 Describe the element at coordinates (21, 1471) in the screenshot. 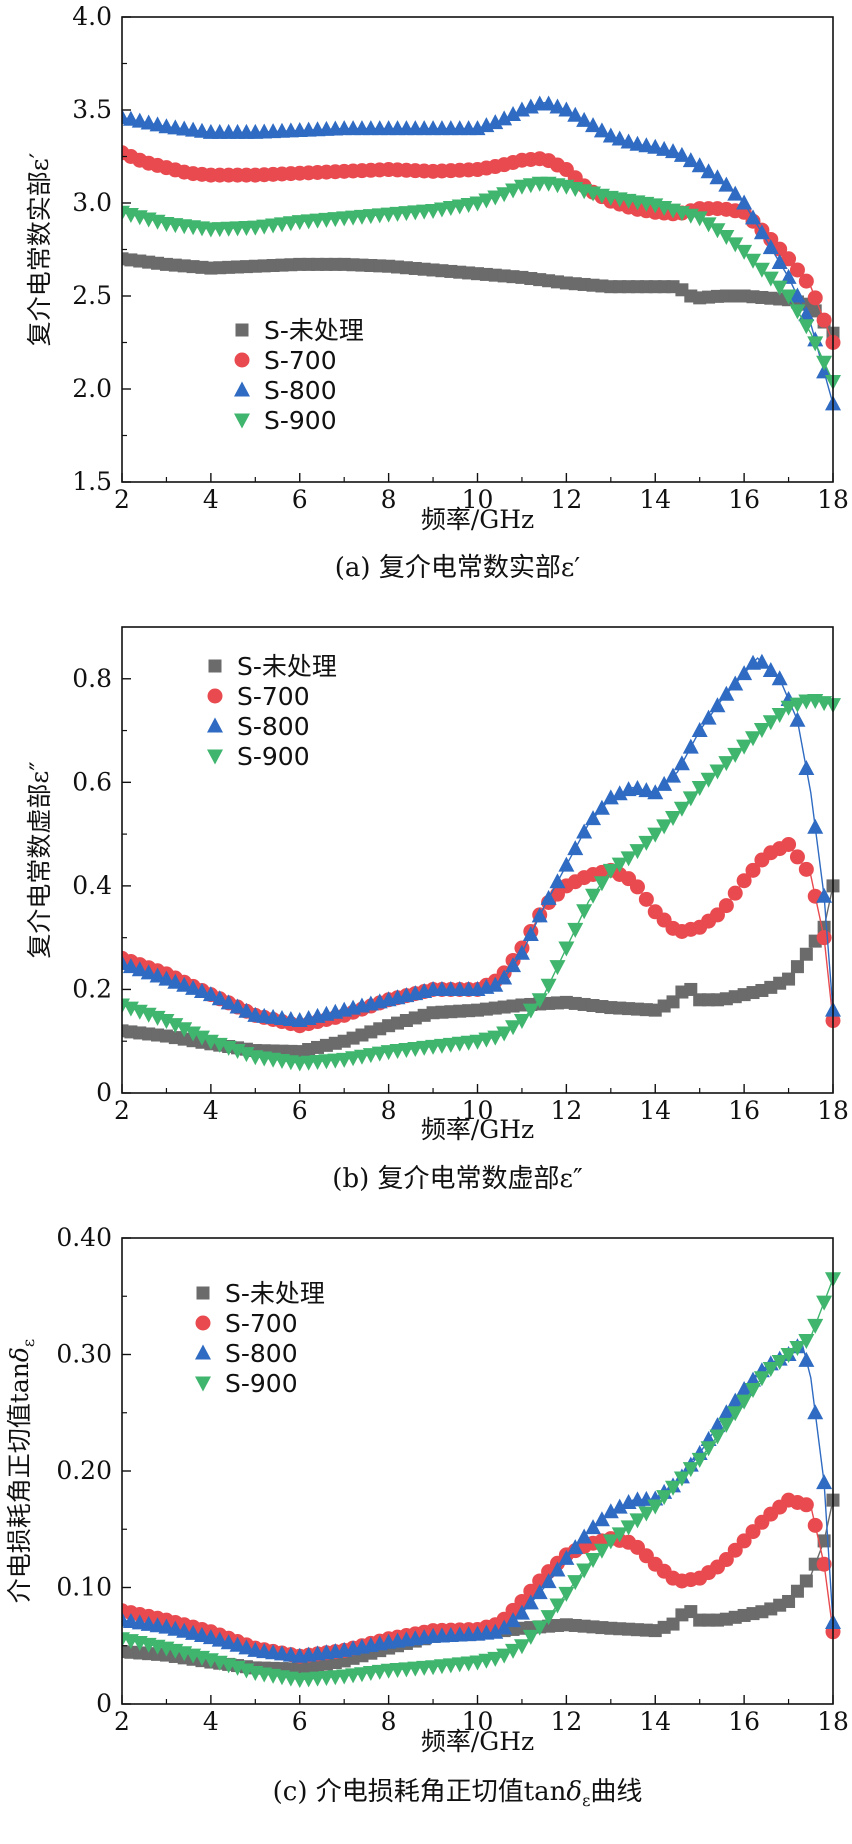

I see `y-axis-label: 介电损耗角正切值tanδε` at that location.